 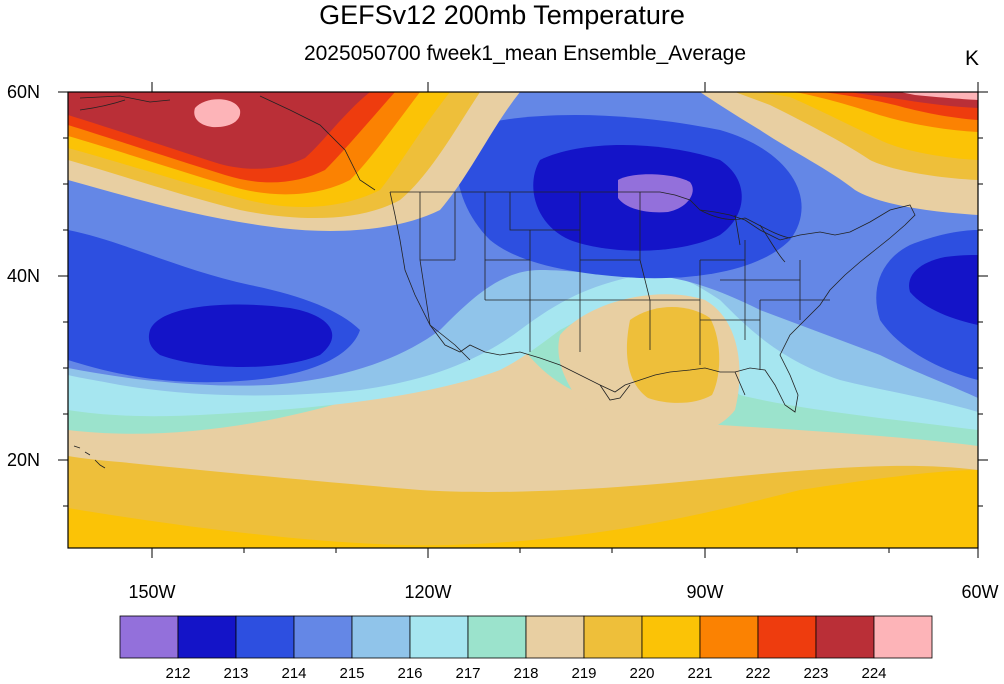 I want to click on colorbar-label: 222, so click(x=757, y=673).